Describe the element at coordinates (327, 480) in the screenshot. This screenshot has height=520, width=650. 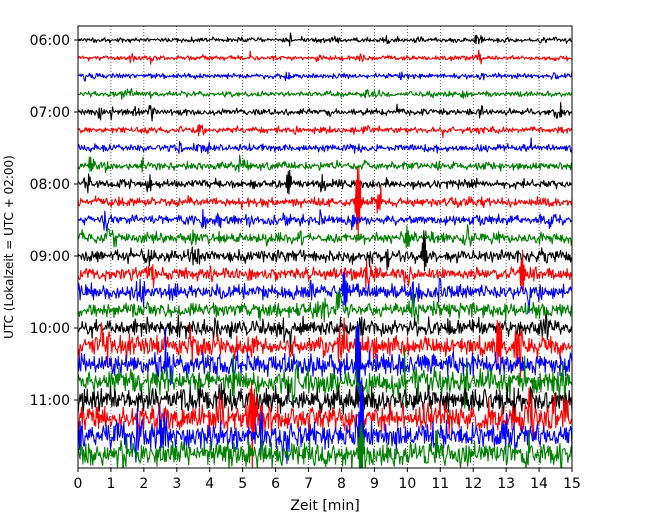
I see `x-axis-ticks: 0 1 2 3 4 5 6 7 8 9 10 11 12 13 14 15` at that location.